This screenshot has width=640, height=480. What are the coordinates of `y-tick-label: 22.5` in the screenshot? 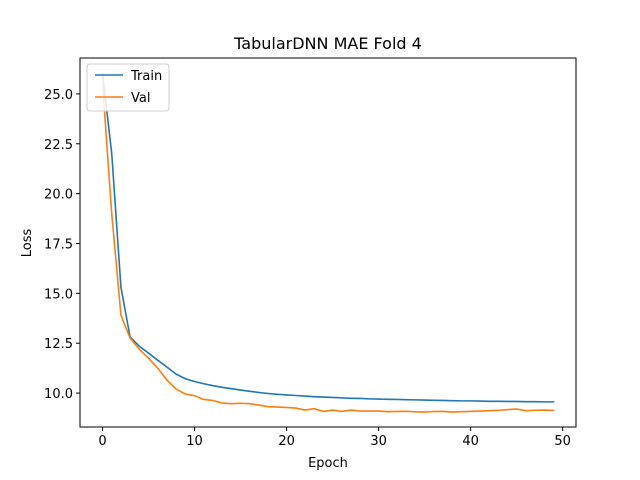 It's located at (58, 145).